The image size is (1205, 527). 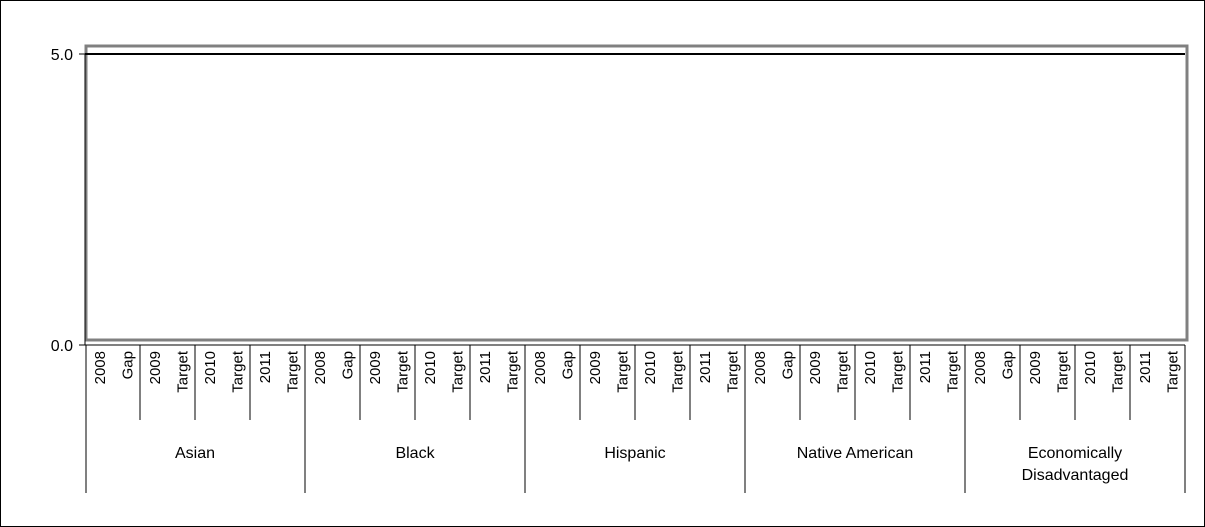 What do you see at coordinates (855, 453) in the screenshot?
I see `group-label: Native American` at bounding box center [855, 453].